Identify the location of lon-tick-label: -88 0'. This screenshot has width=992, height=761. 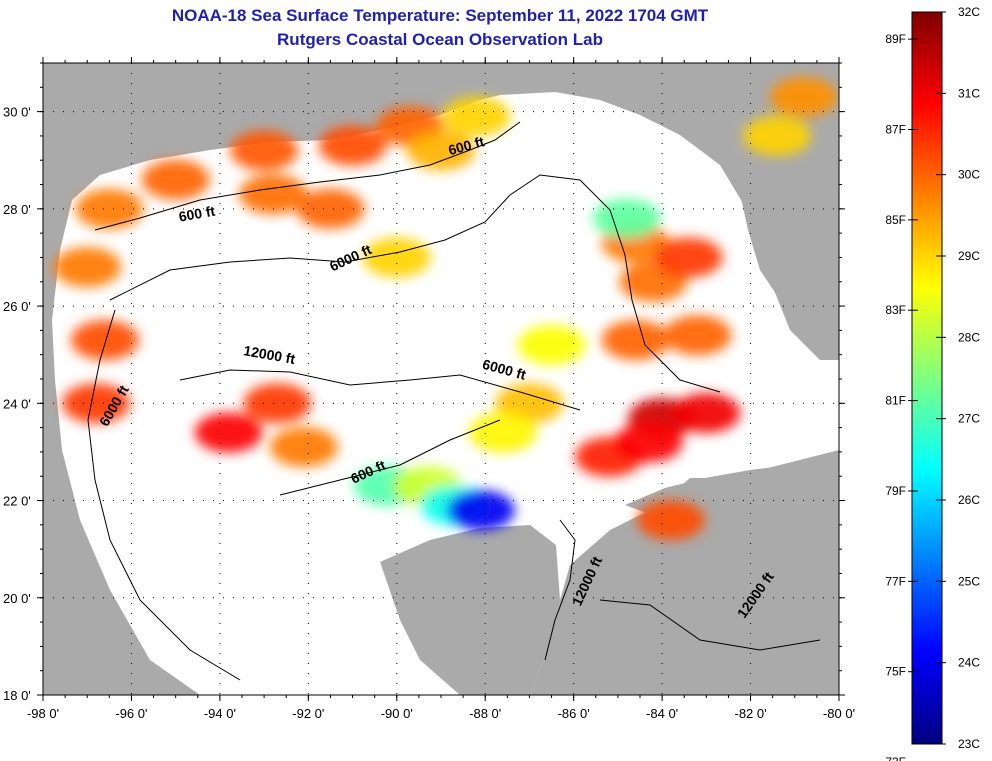
(485, 713).